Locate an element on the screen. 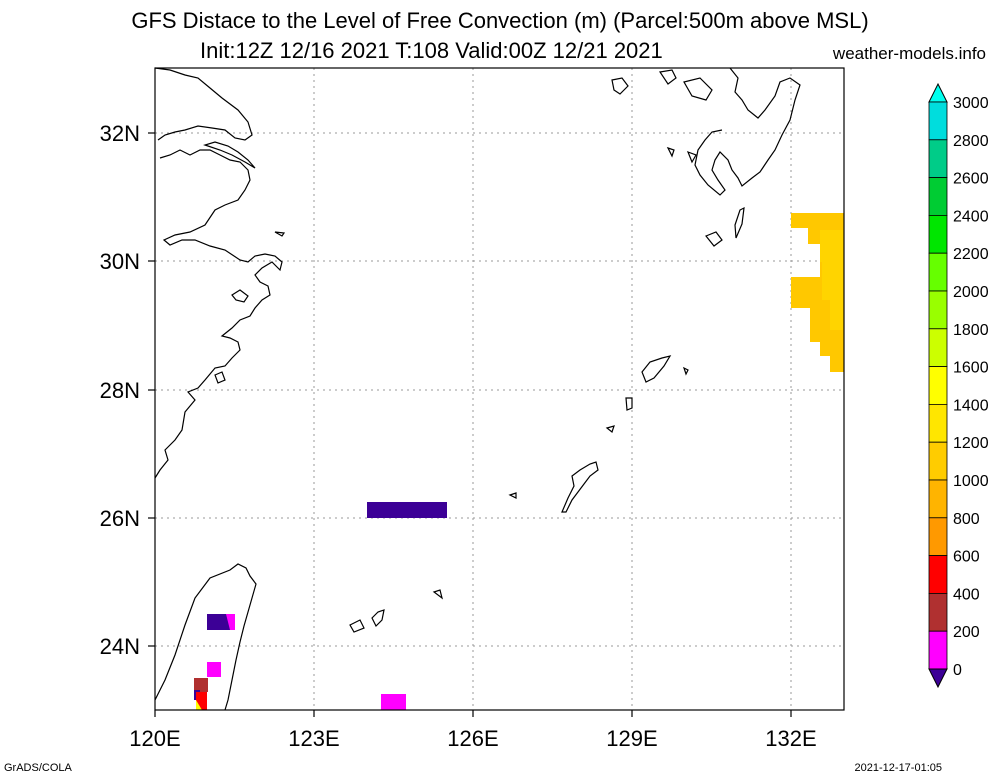 This screenshot has width=1000, height=779. colorbar-label: 1000 is located at coordinates (971, 481).